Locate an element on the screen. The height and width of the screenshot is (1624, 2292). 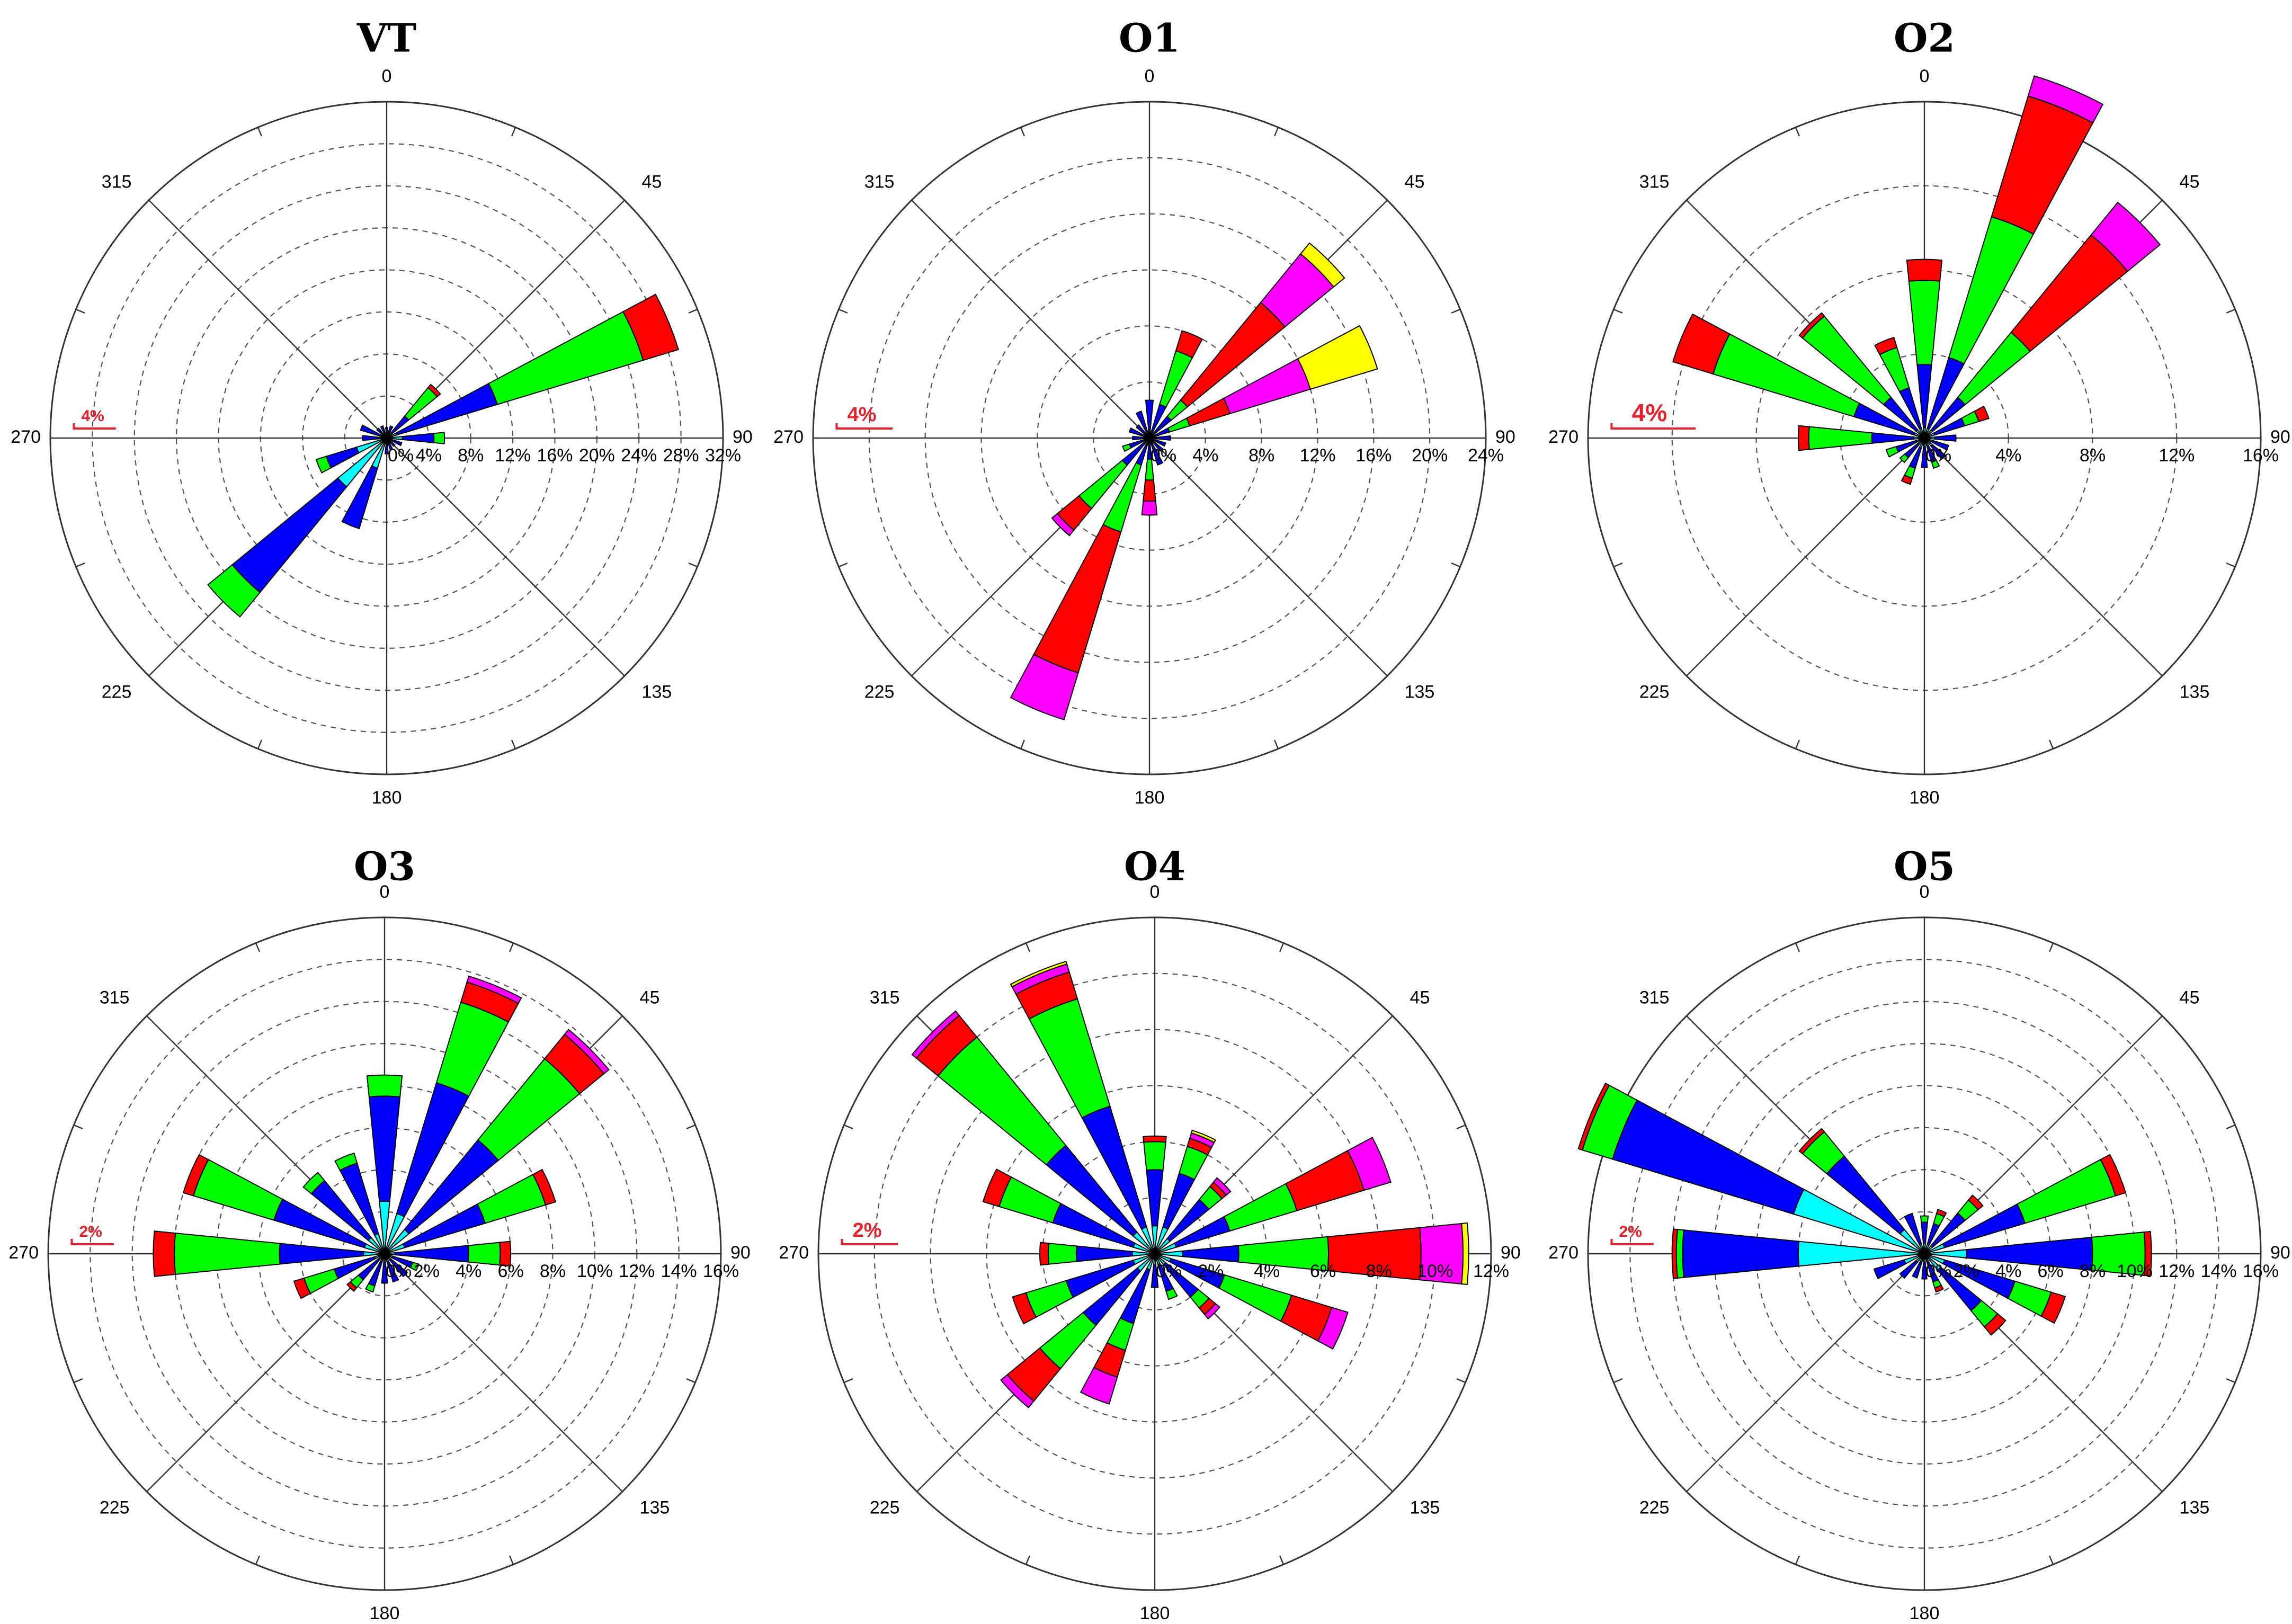
radial-tick-label: 32% is located at coordinates (723, 455).